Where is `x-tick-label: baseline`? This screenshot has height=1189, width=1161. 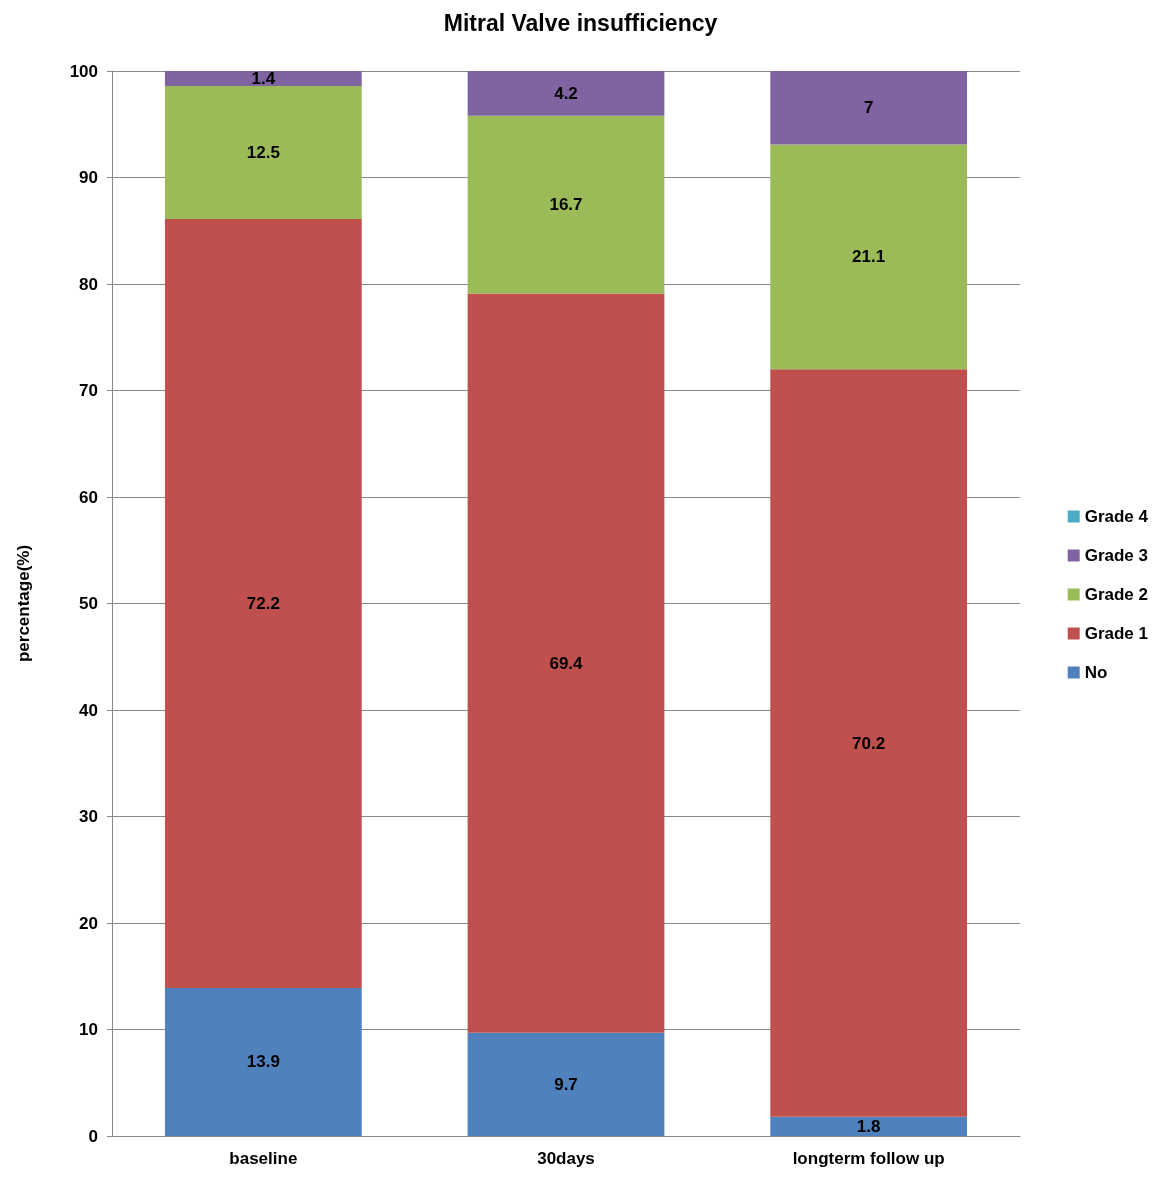 x-tick-label: baseline is located at coordinates (263, 1158).